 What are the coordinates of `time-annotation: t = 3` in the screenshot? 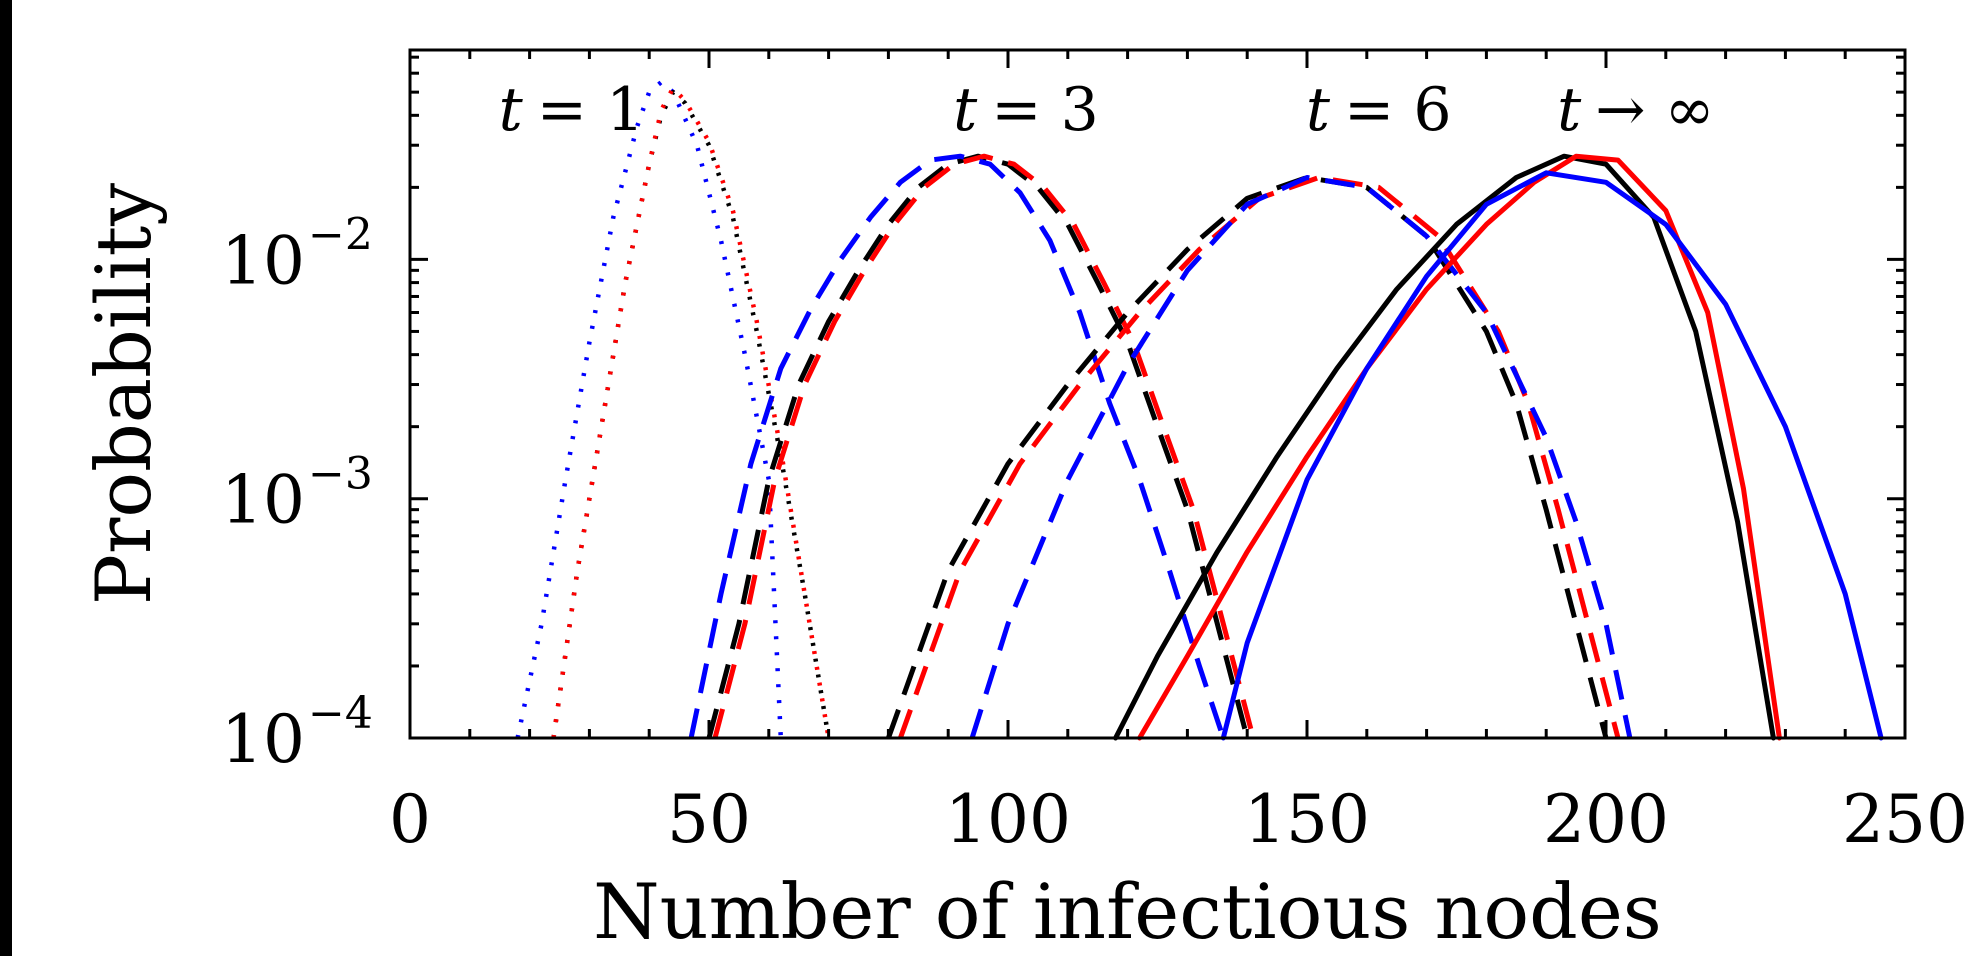 It's located at (1026, 110).